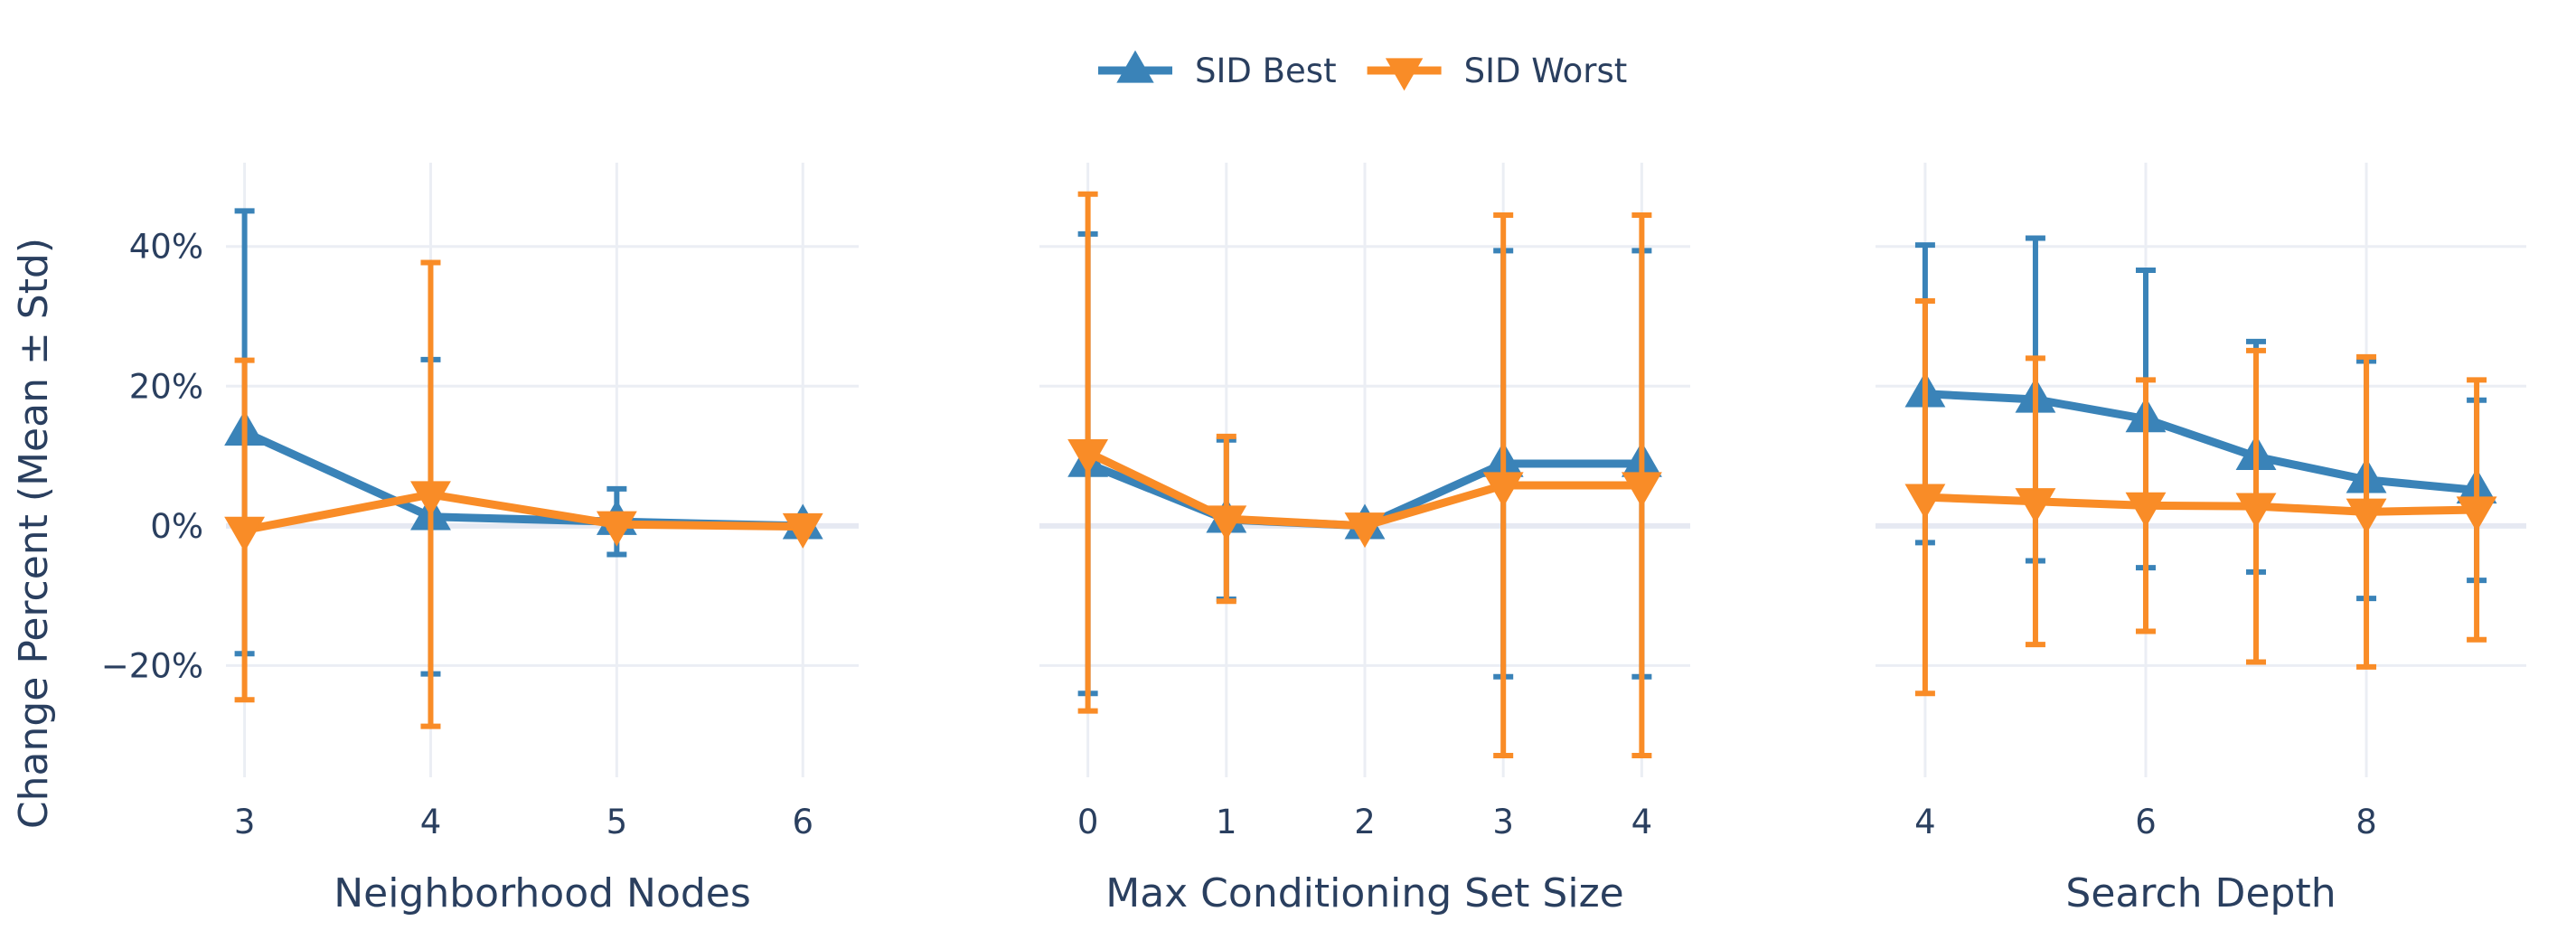  I want to click on x-tick-label: 5, so click(617, 822).